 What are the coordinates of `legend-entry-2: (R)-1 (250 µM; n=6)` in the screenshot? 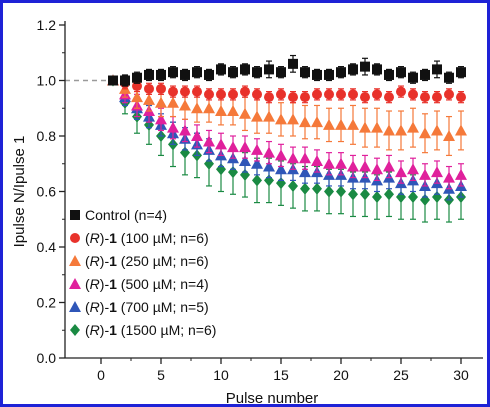 It's located at (139, 261).